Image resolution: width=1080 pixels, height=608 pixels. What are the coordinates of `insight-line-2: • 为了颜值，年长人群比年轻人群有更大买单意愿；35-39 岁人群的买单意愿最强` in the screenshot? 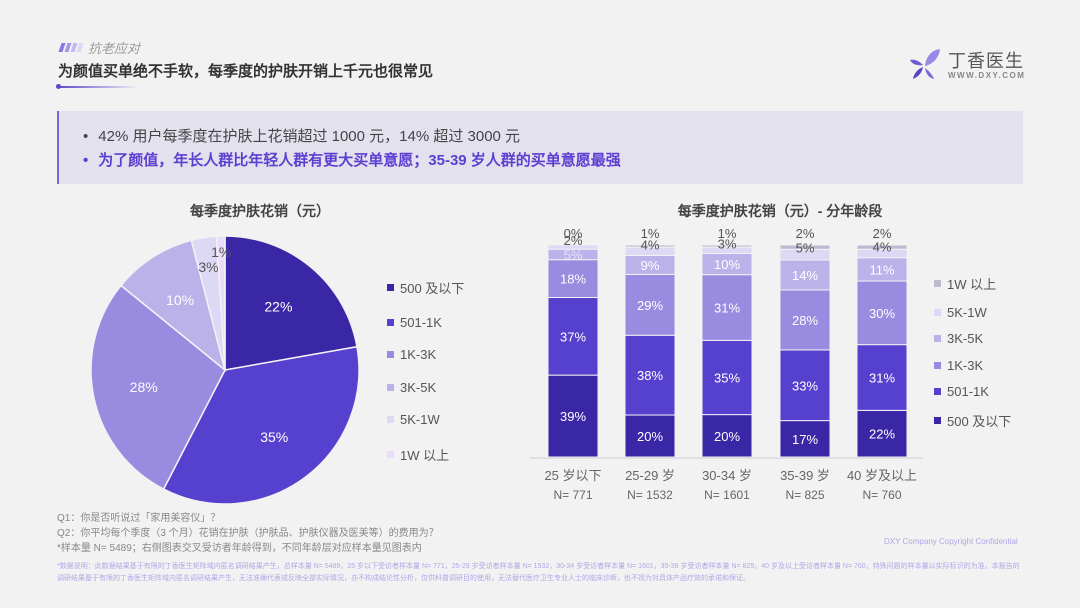 It's located at (553, 161).